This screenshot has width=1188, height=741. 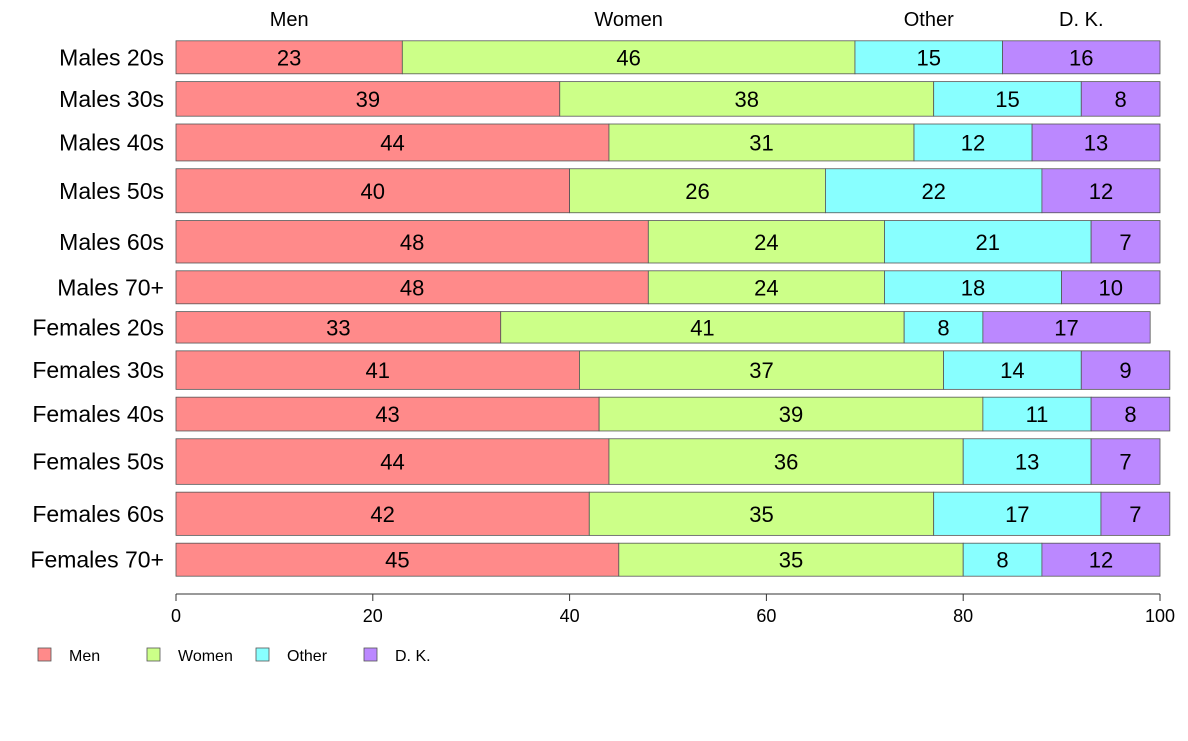 I want to click on legend-label: Women, so click(x=205, y=656).